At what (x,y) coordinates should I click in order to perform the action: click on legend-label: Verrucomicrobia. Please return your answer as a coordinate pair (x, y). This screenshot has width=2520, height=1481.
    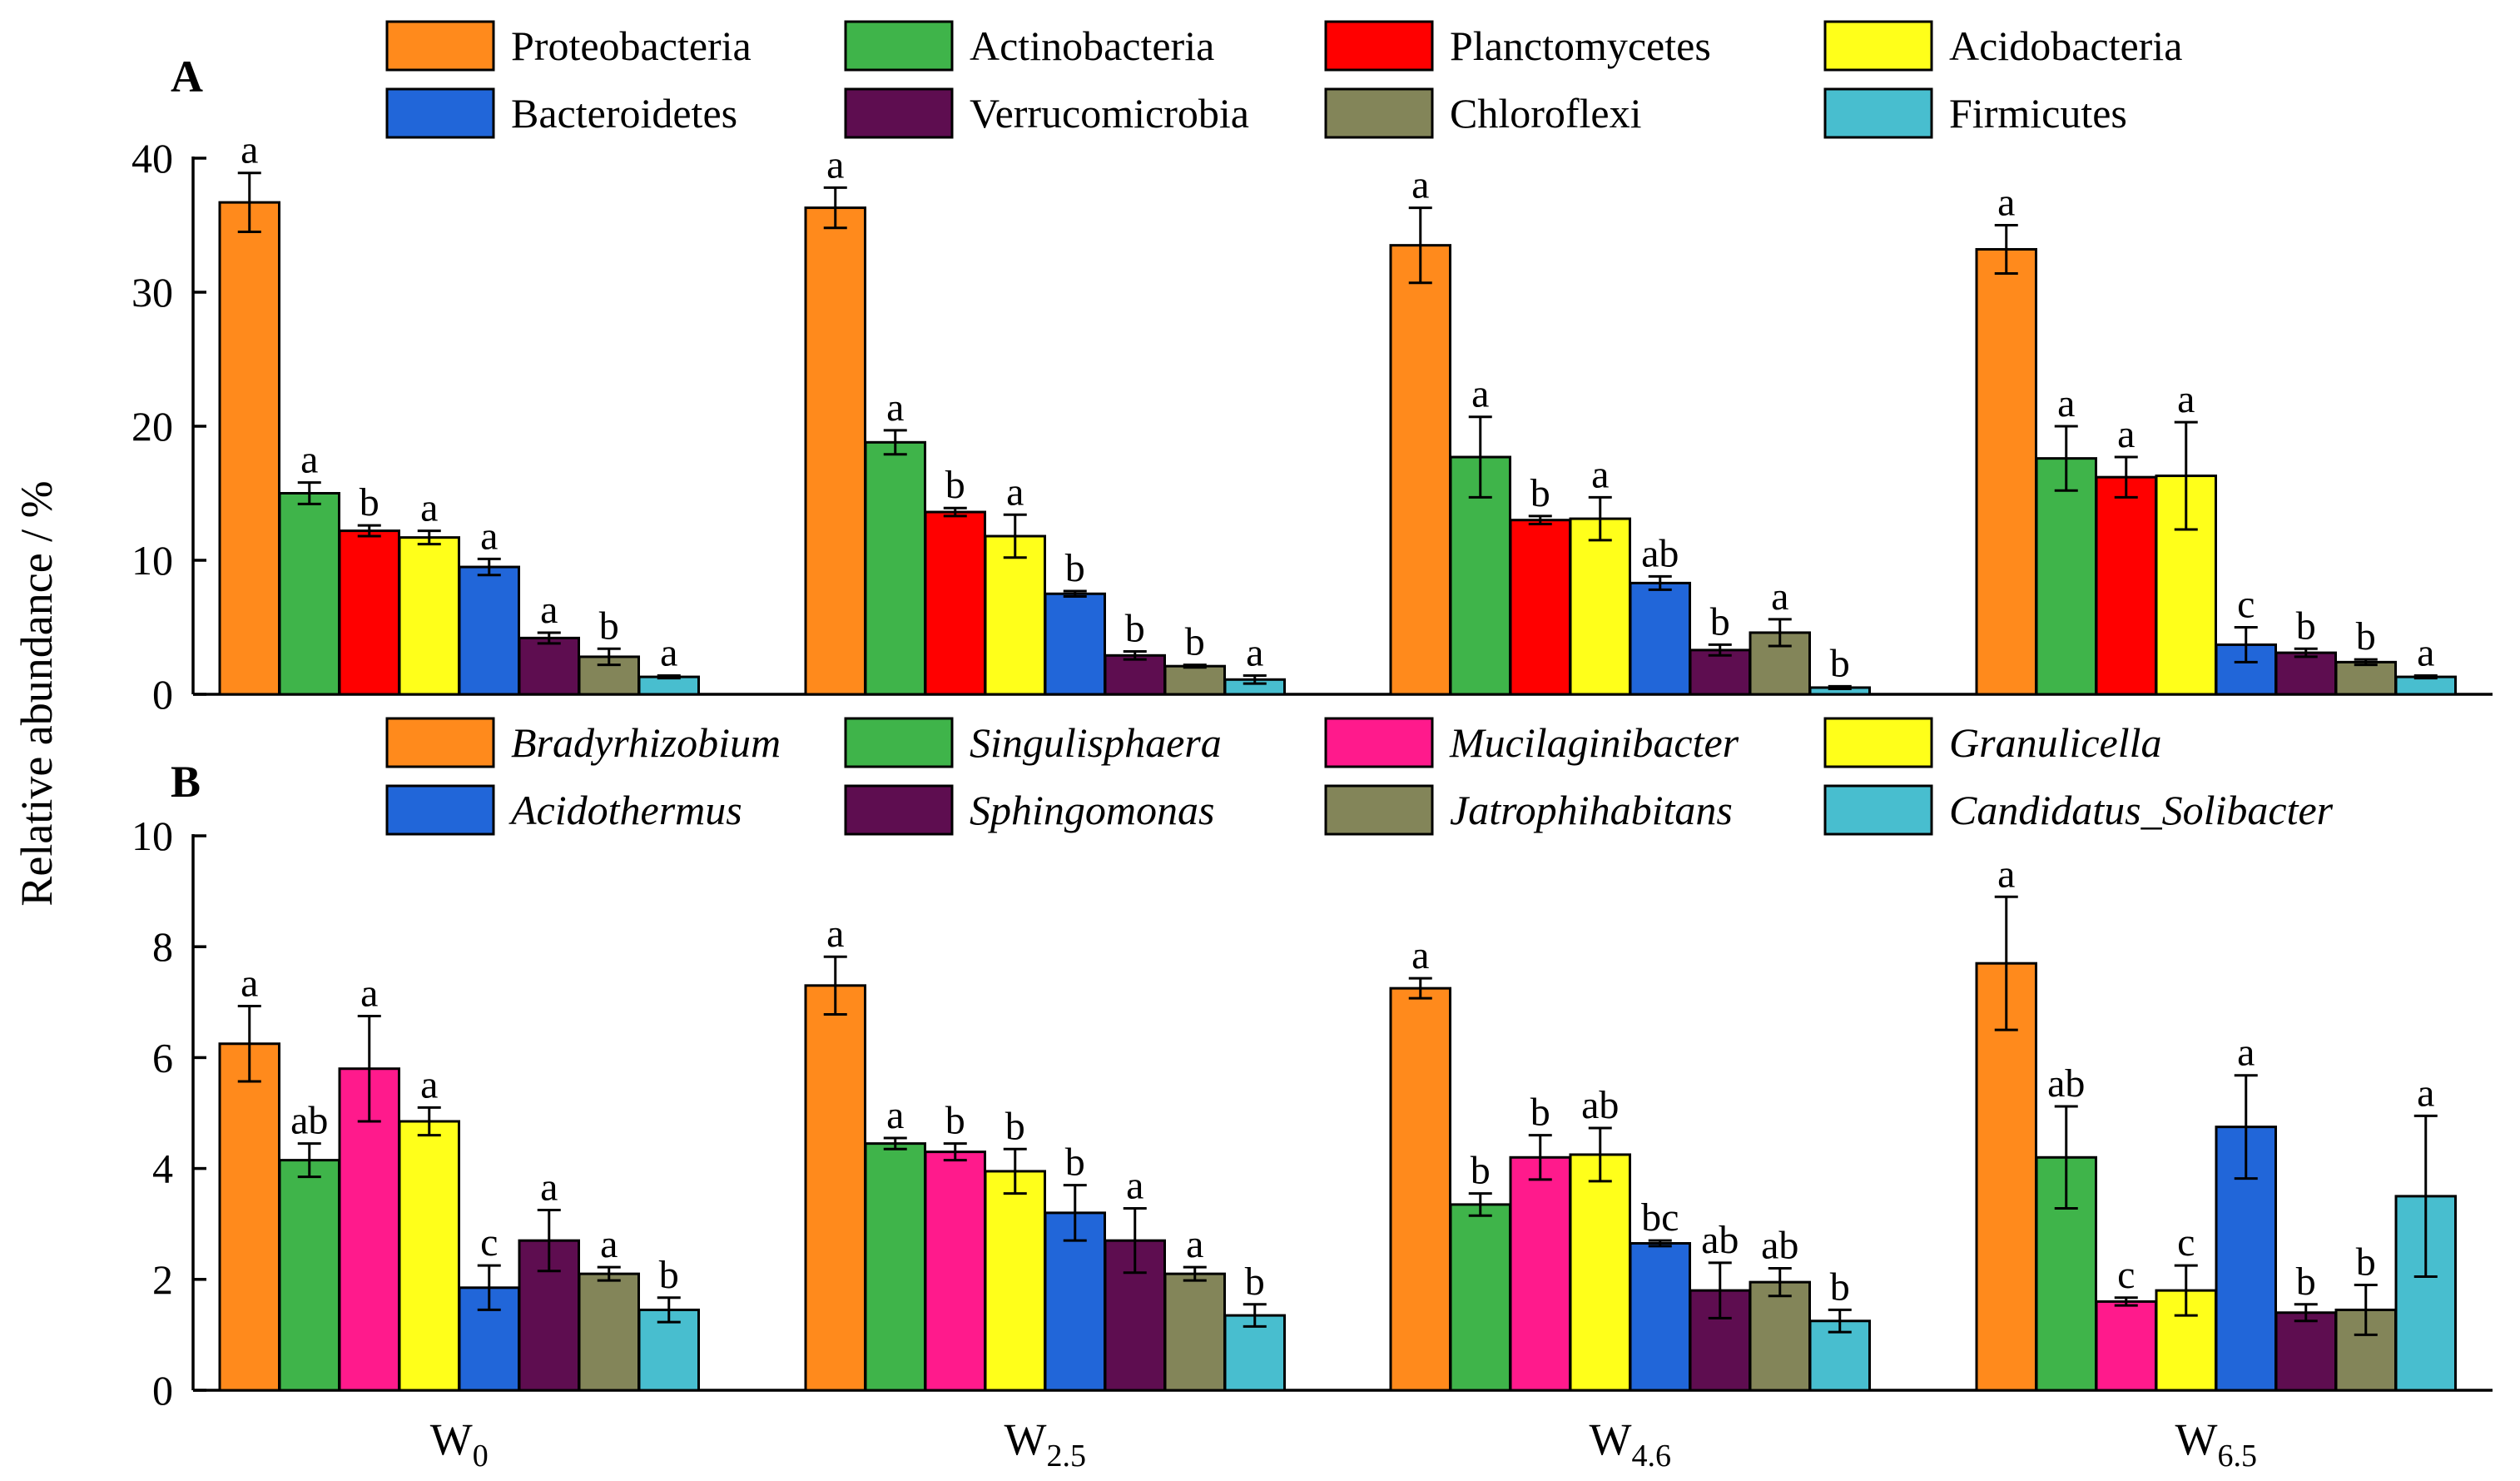
    Looking at the image, I should click on (1109, 114).